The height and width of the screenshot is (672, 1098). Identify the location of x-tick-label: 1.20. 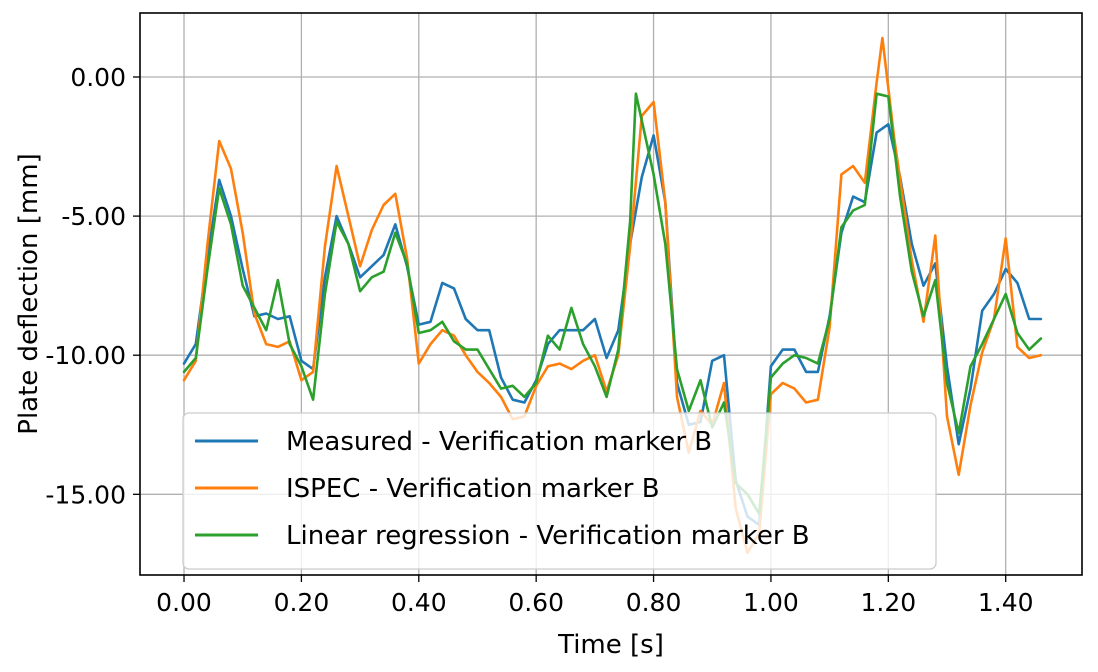
(888, 602).